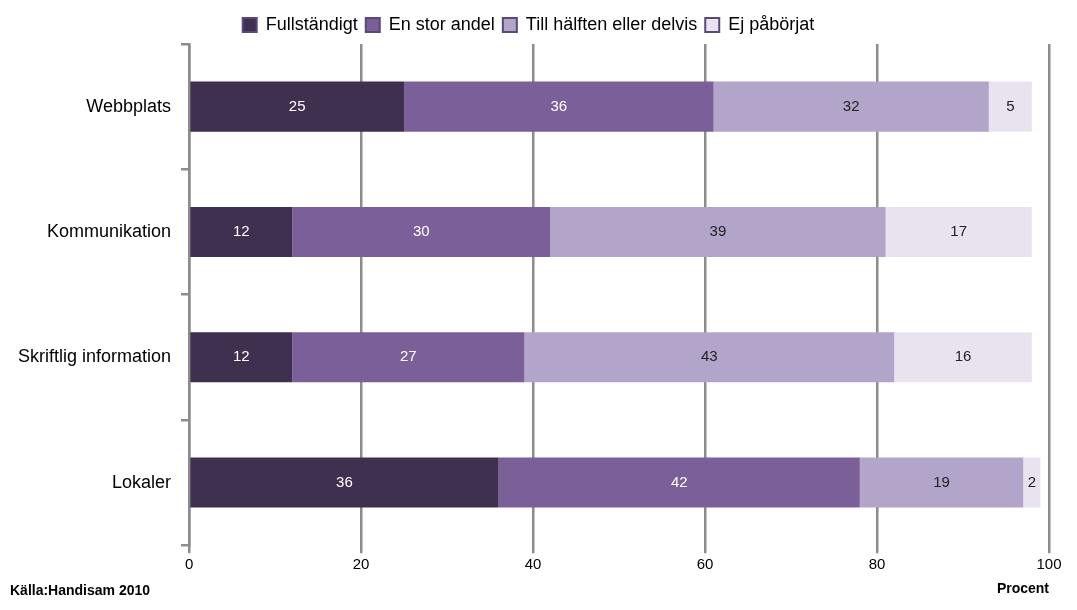 This screenshot has height=610, width=1077. I want to click on x-tick-label: 60, so click(705, 564).